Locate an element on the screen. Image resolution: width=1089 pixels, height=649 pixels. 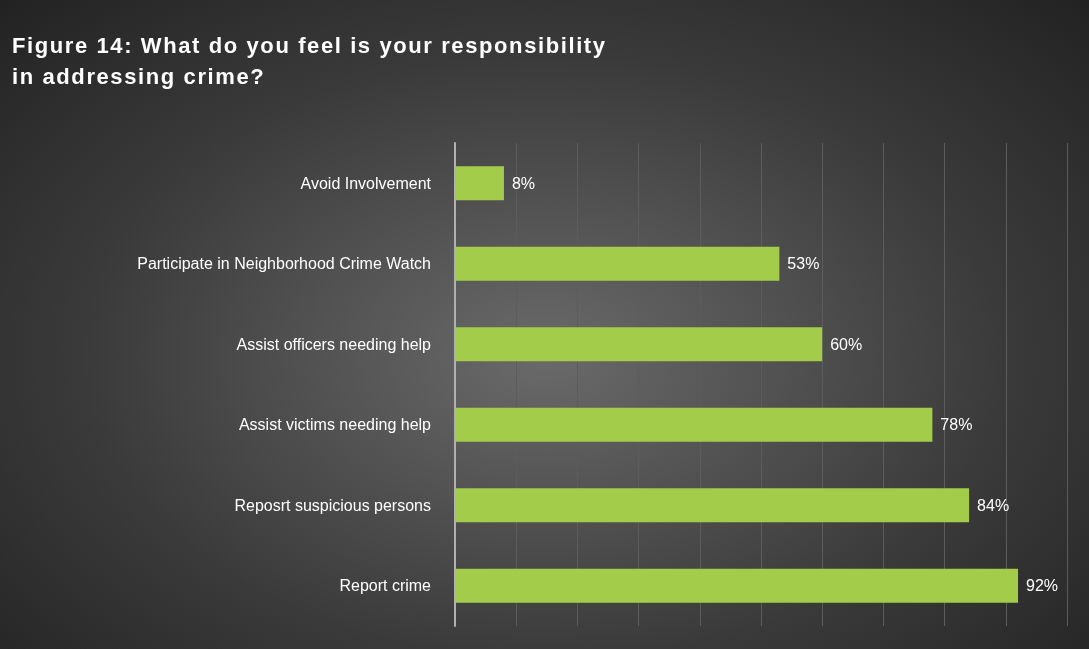
y-tick-label: Avoid Involvement is located at coordinates (366, 183).